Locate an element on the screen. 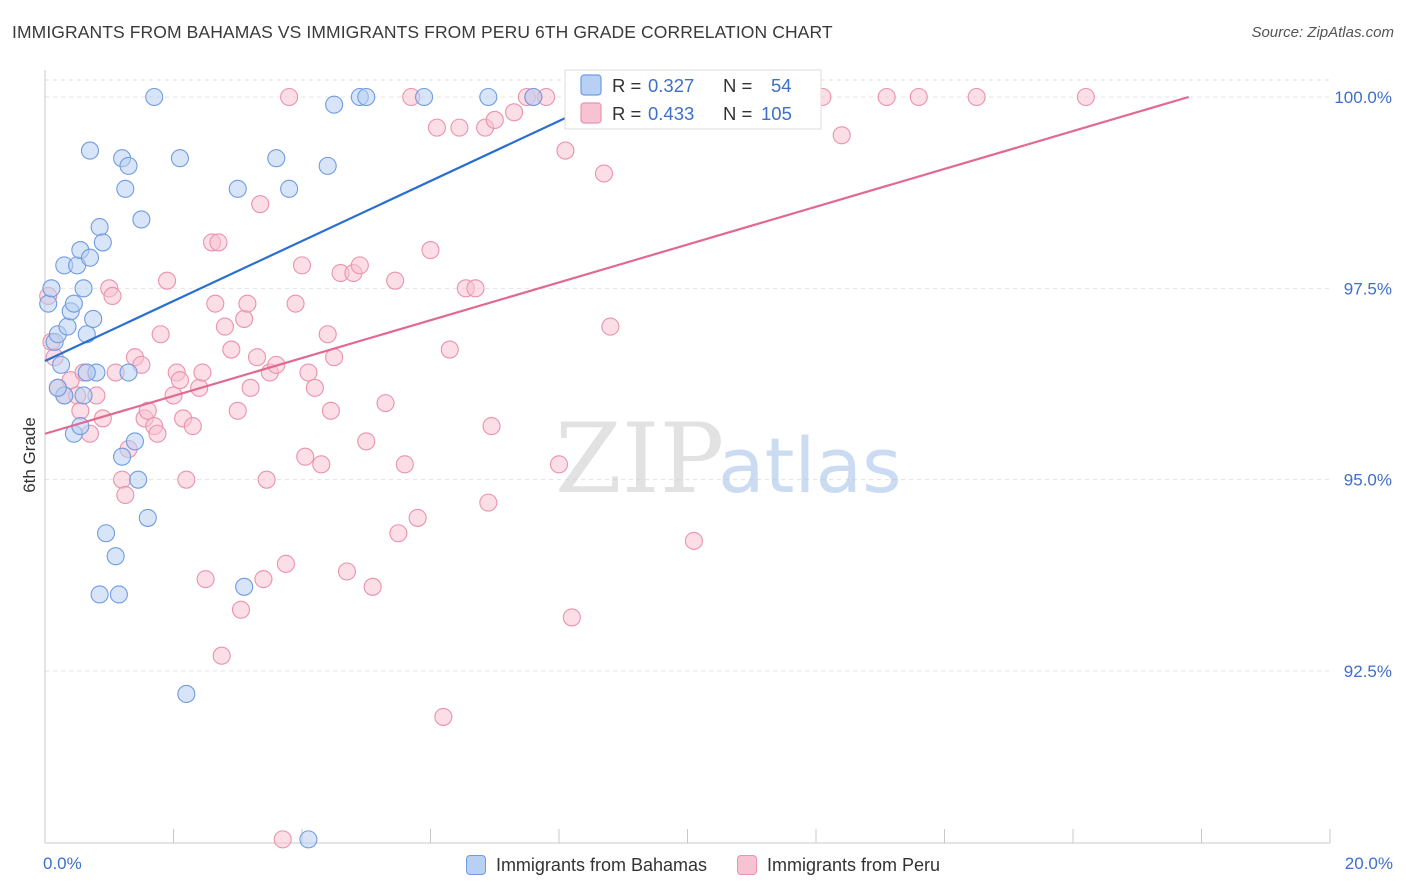 The height and width of the screenshot is (892, 1406). watermark-atlas: atlas is located at coordinates (810, 465).